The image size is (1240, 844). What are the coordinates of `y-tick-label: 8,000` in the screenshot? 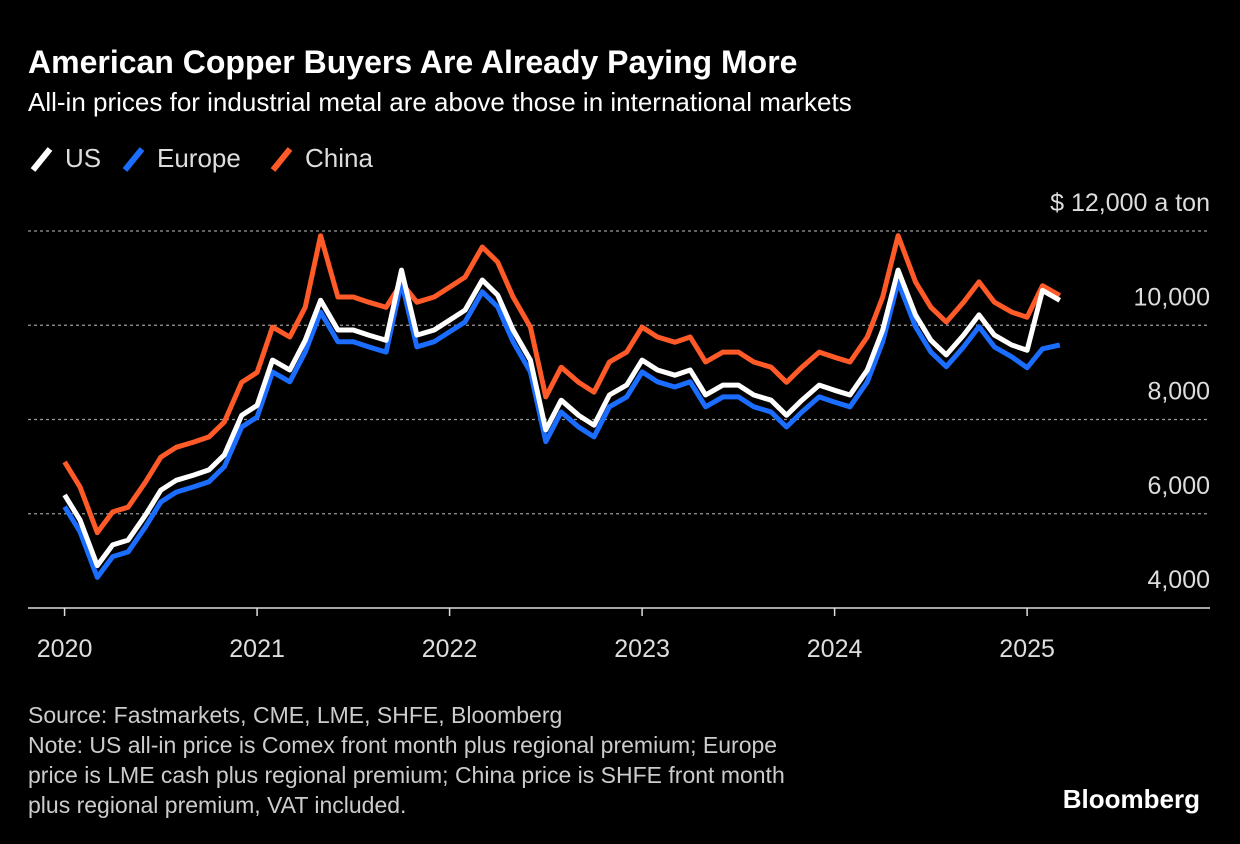 It's located at (1178, 392).